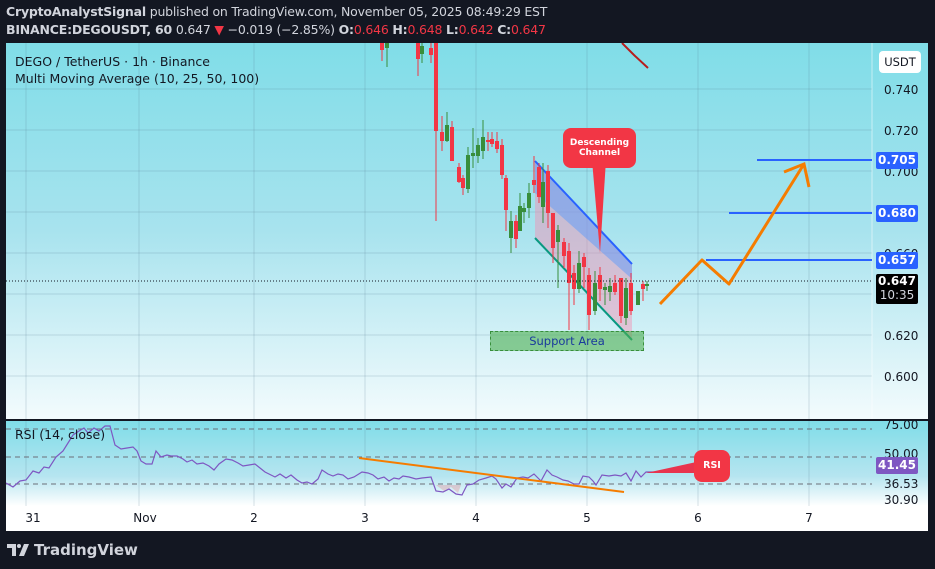  I want to click on high-label: H:, so click(400, 29).